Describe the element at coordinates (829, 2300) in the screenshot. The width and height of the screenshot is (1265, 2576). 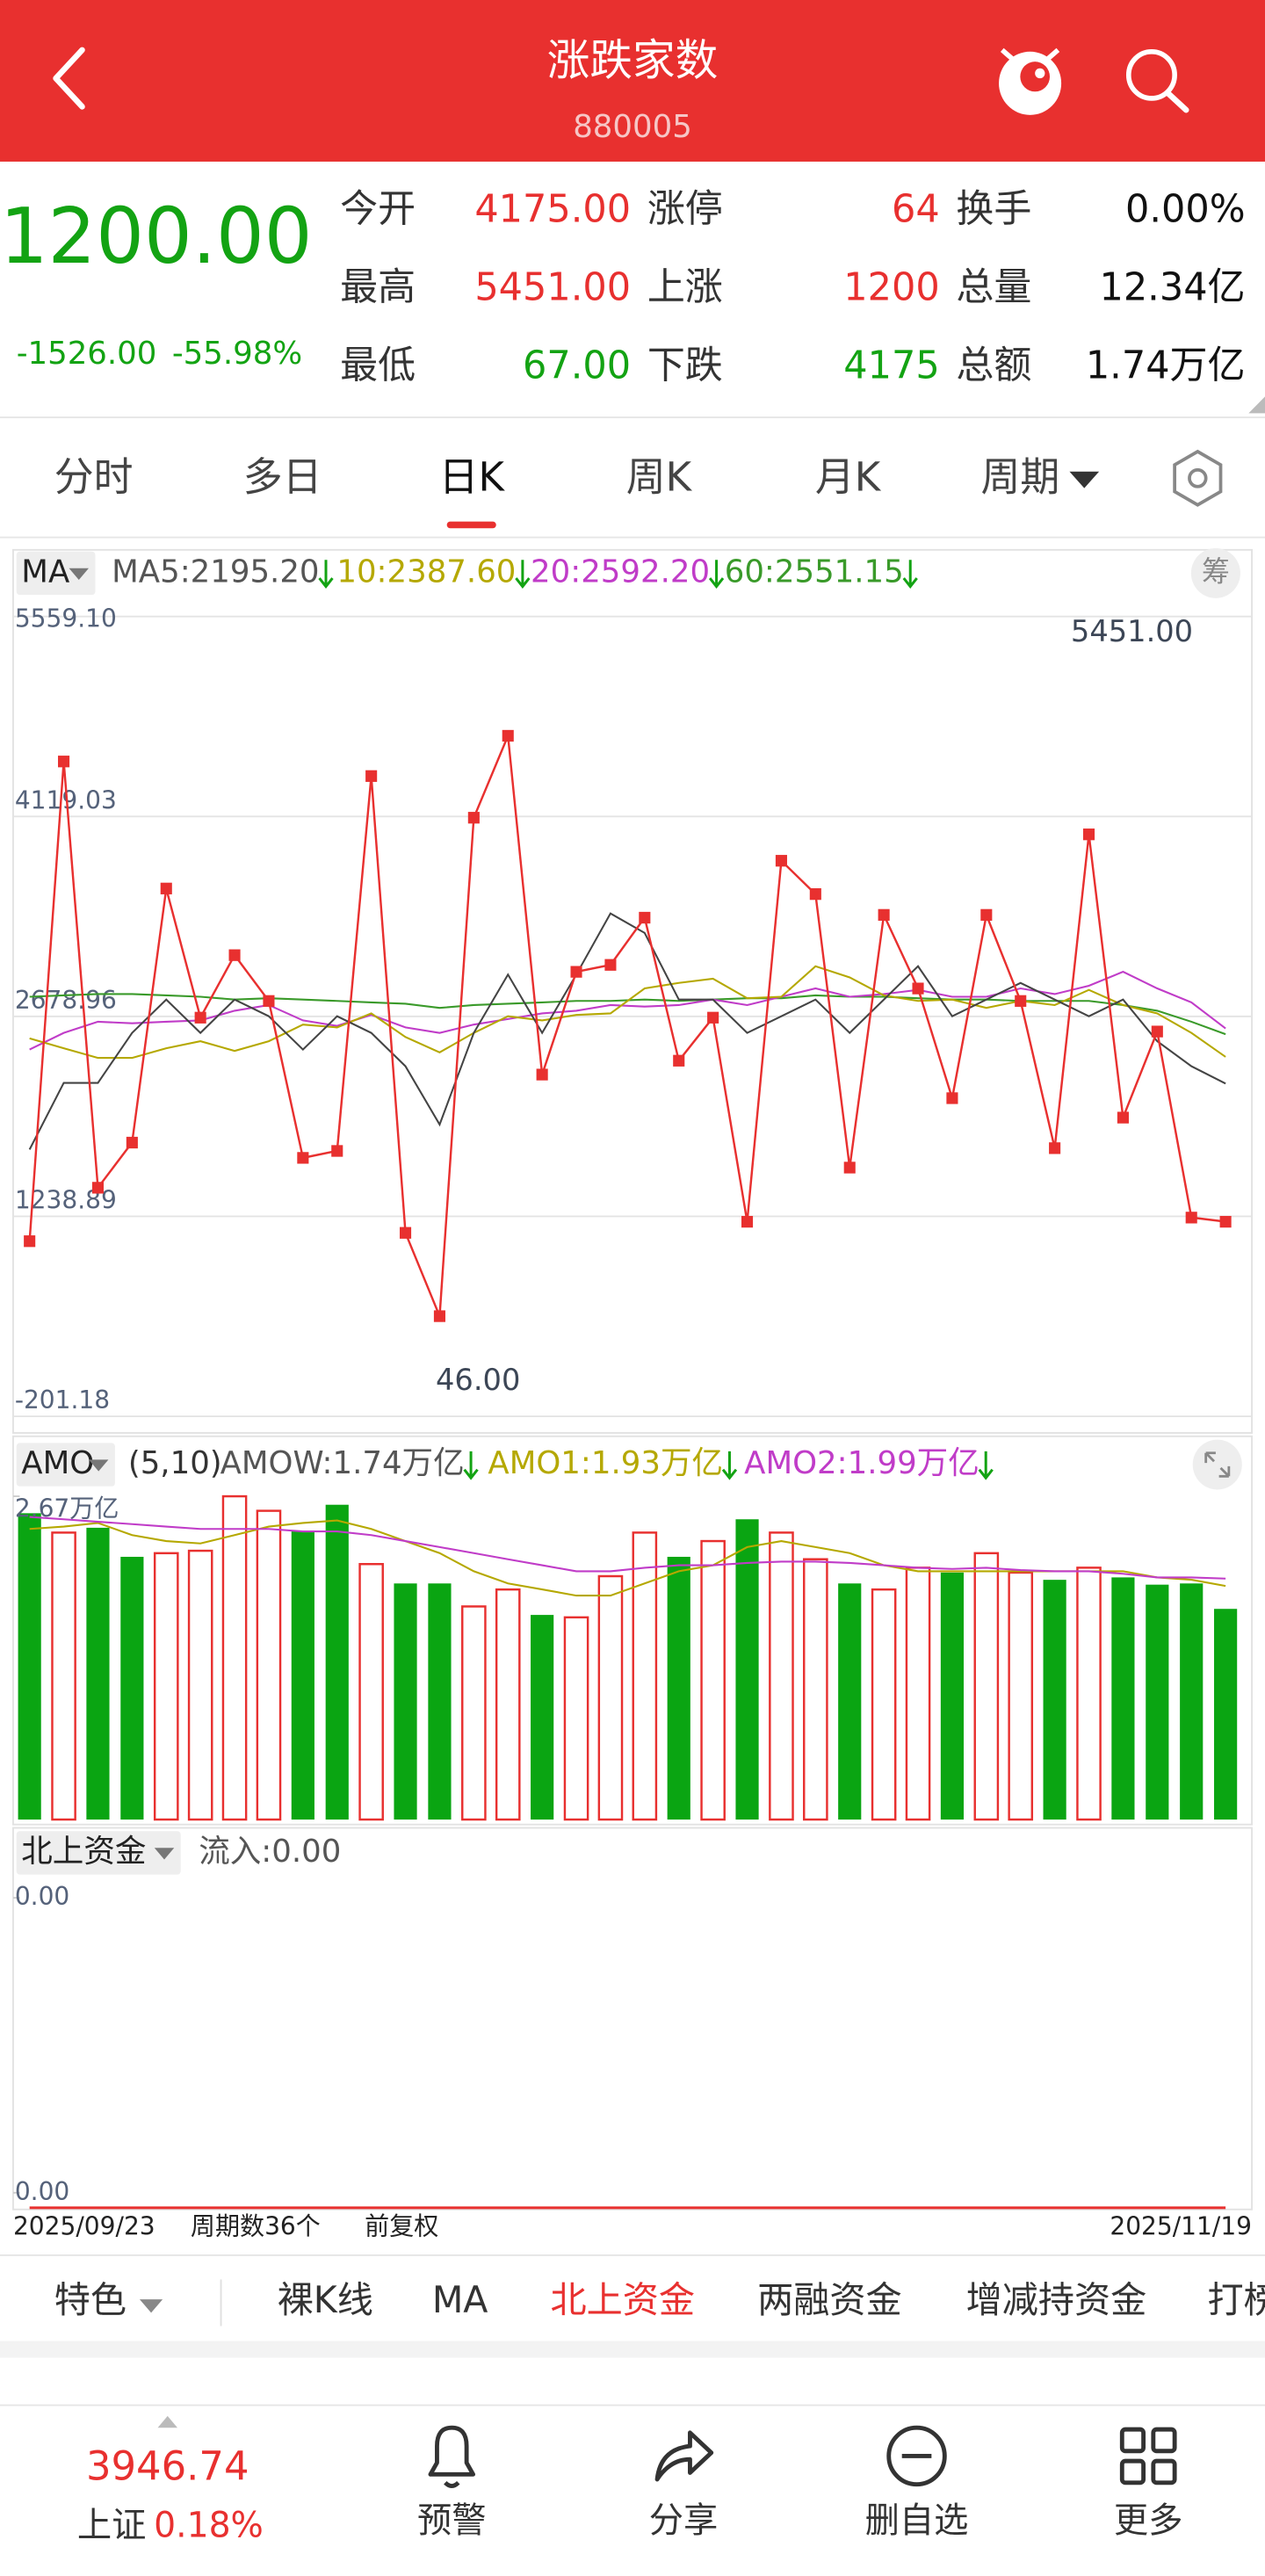
I see `indicator-tab: 两融资金` at that location.